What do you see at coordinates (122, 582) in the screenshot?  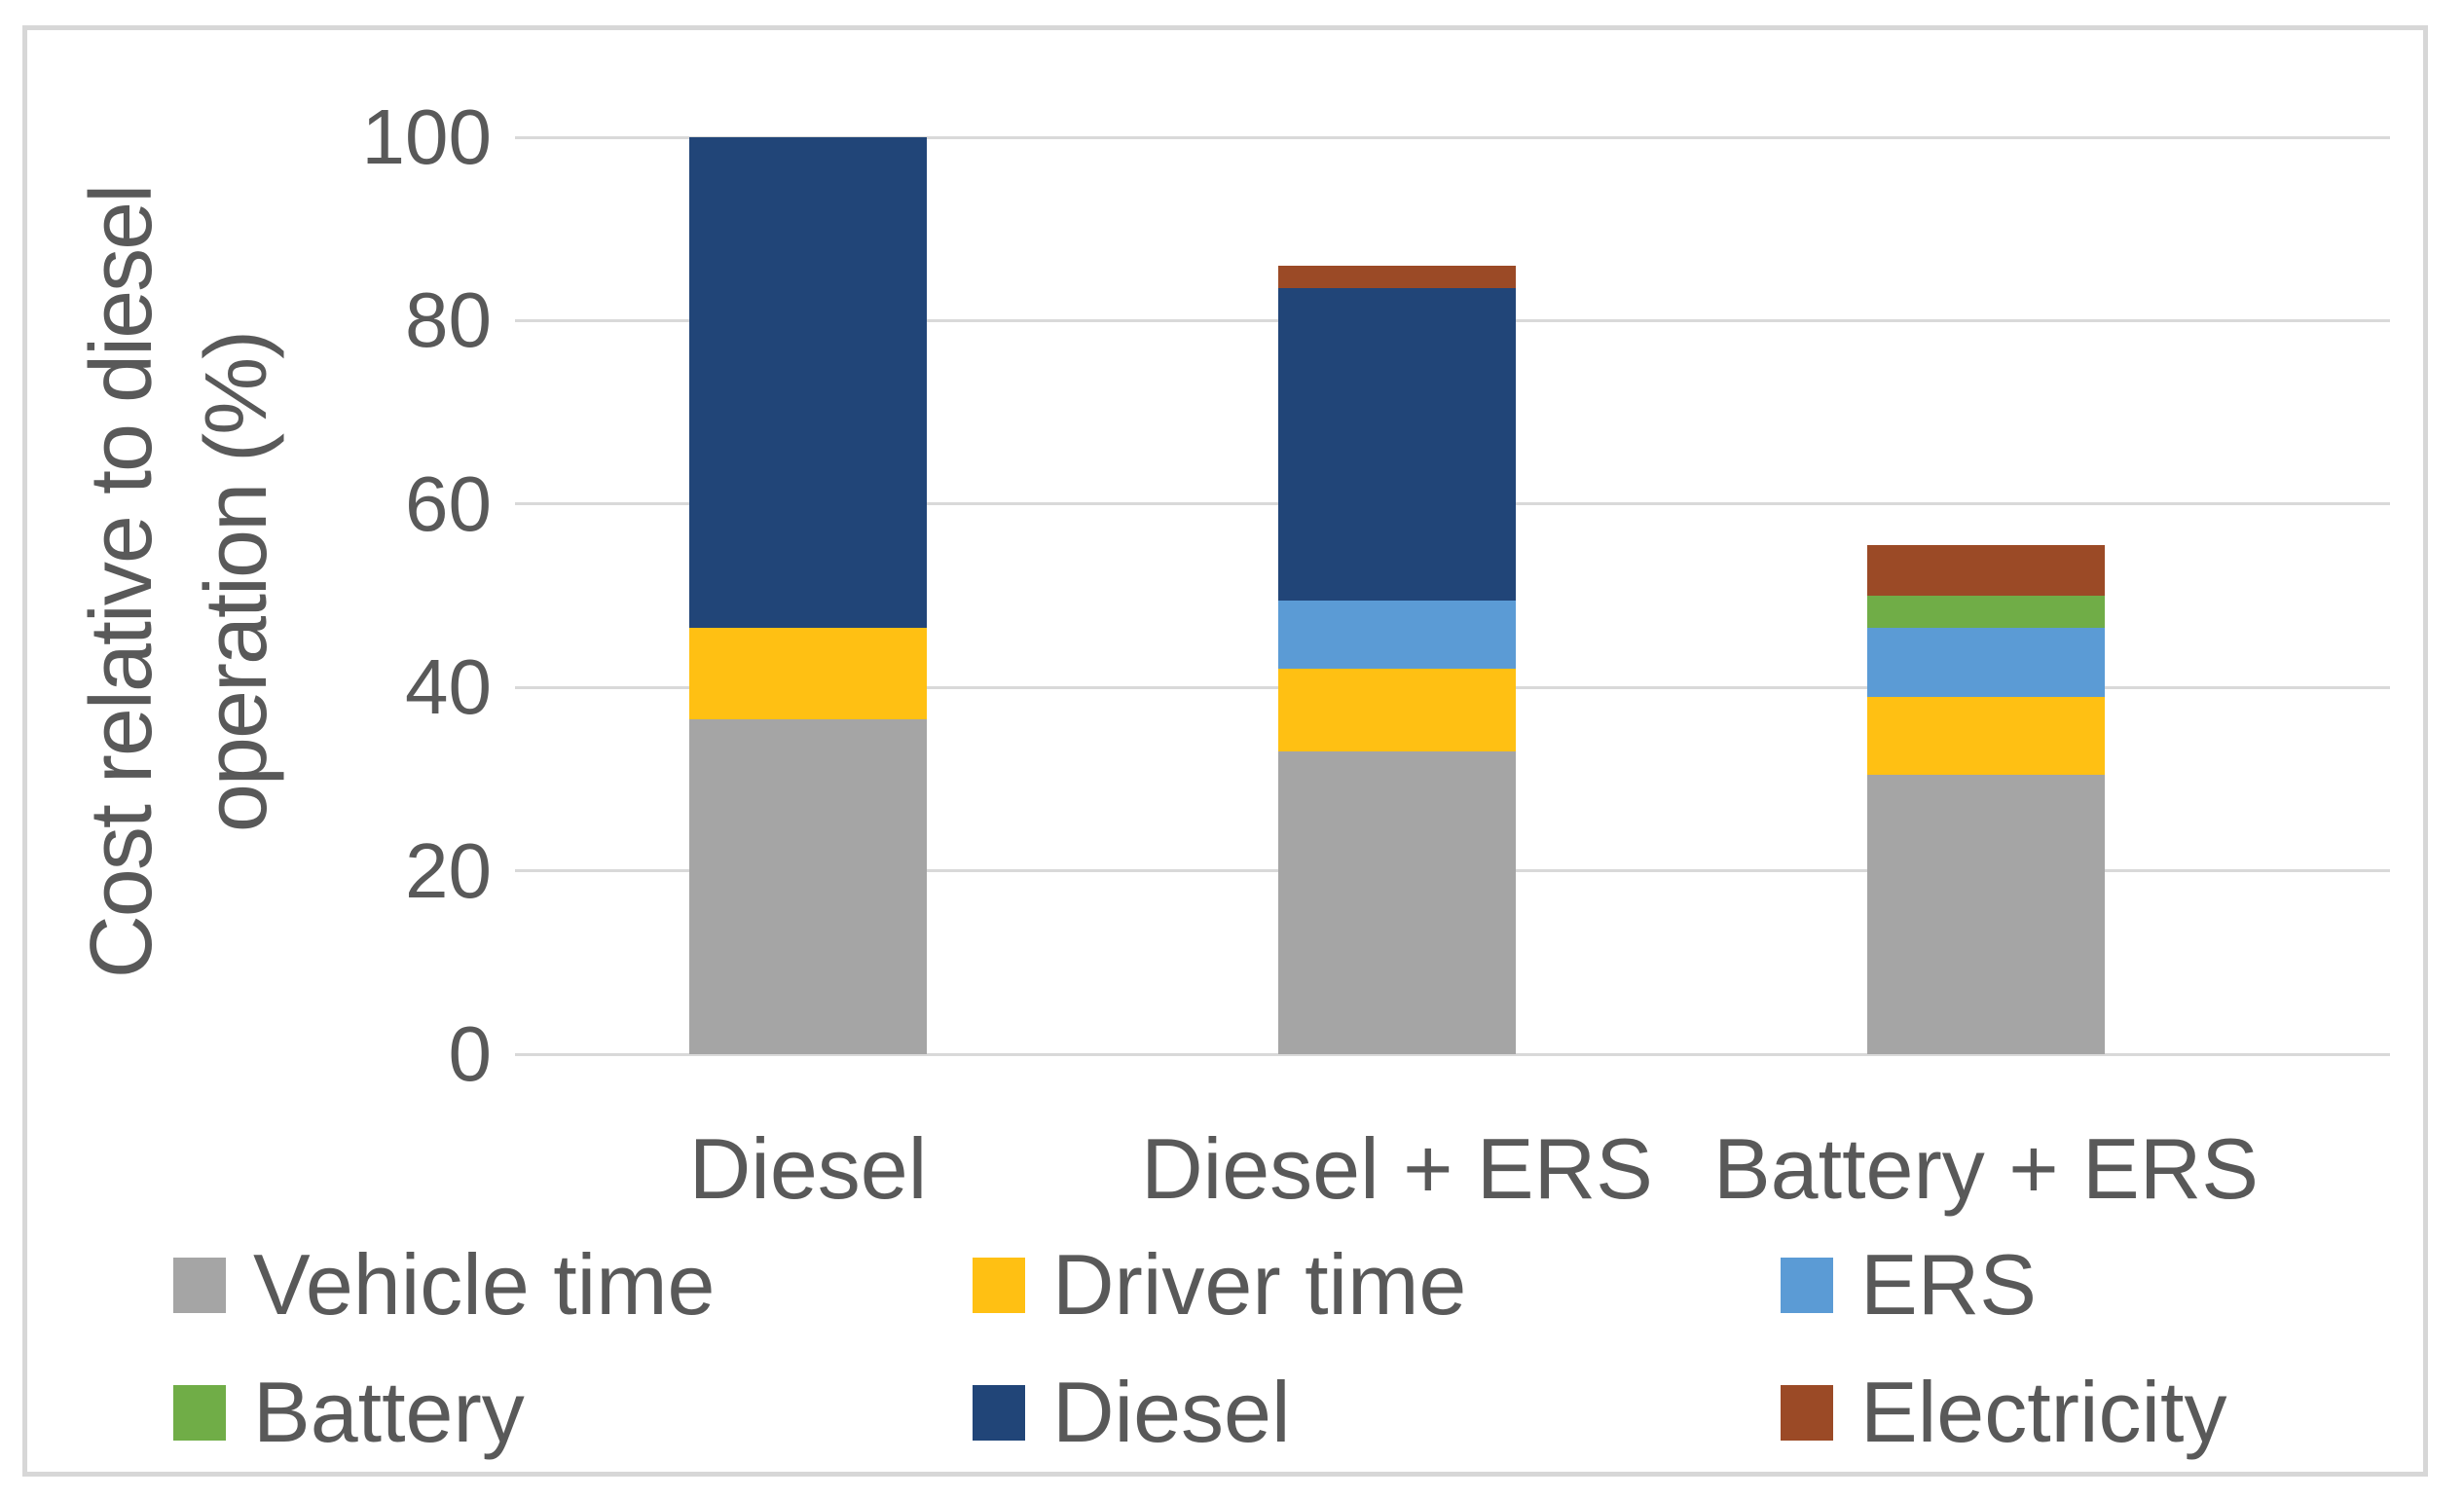 I see `y-axis-title-line-1: Cost relative to diesel` at bounding box center [122, 582].